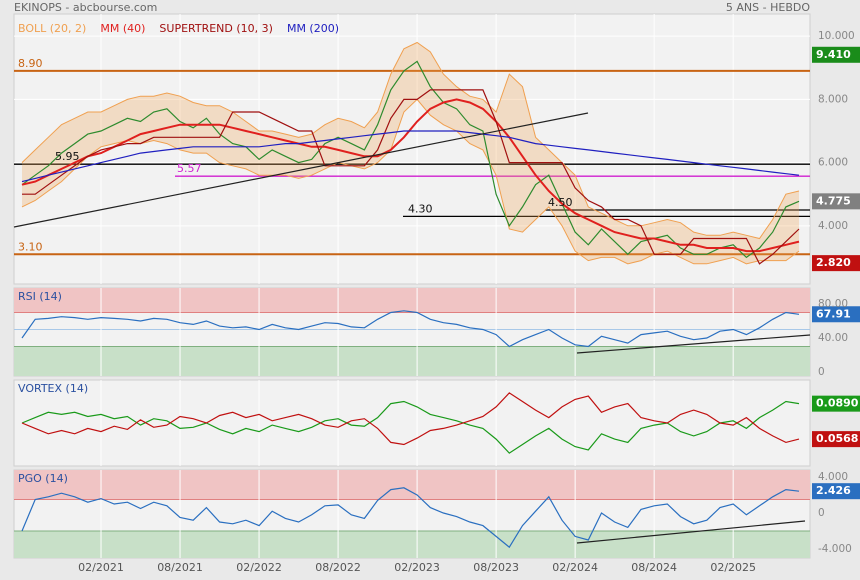 This screenshot has width=860, height=580. I want to click on legend-entry: MM (40), so click(122, 28).